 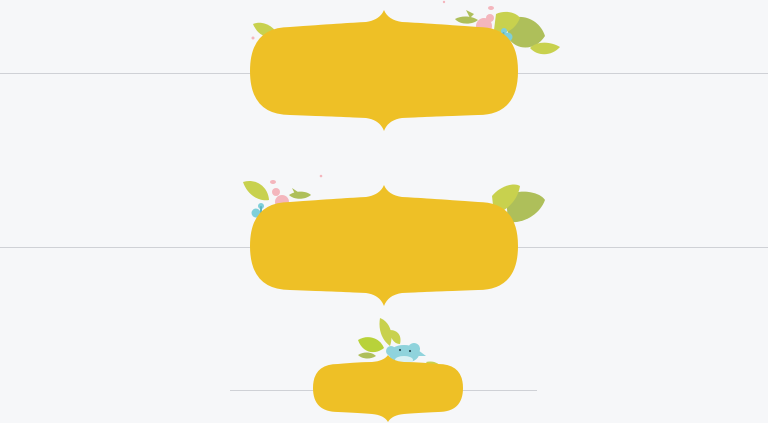 I want to click on blue-bird, so click(x=406, y=353).